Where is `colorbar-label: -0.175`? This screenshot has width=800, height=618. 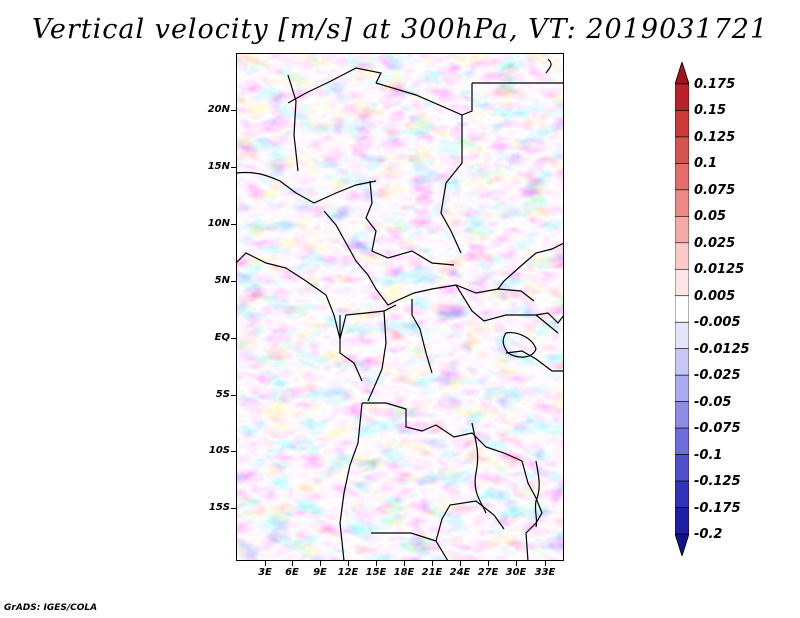
colorbar-label: -0.175 is located at coordinates (717, 508).